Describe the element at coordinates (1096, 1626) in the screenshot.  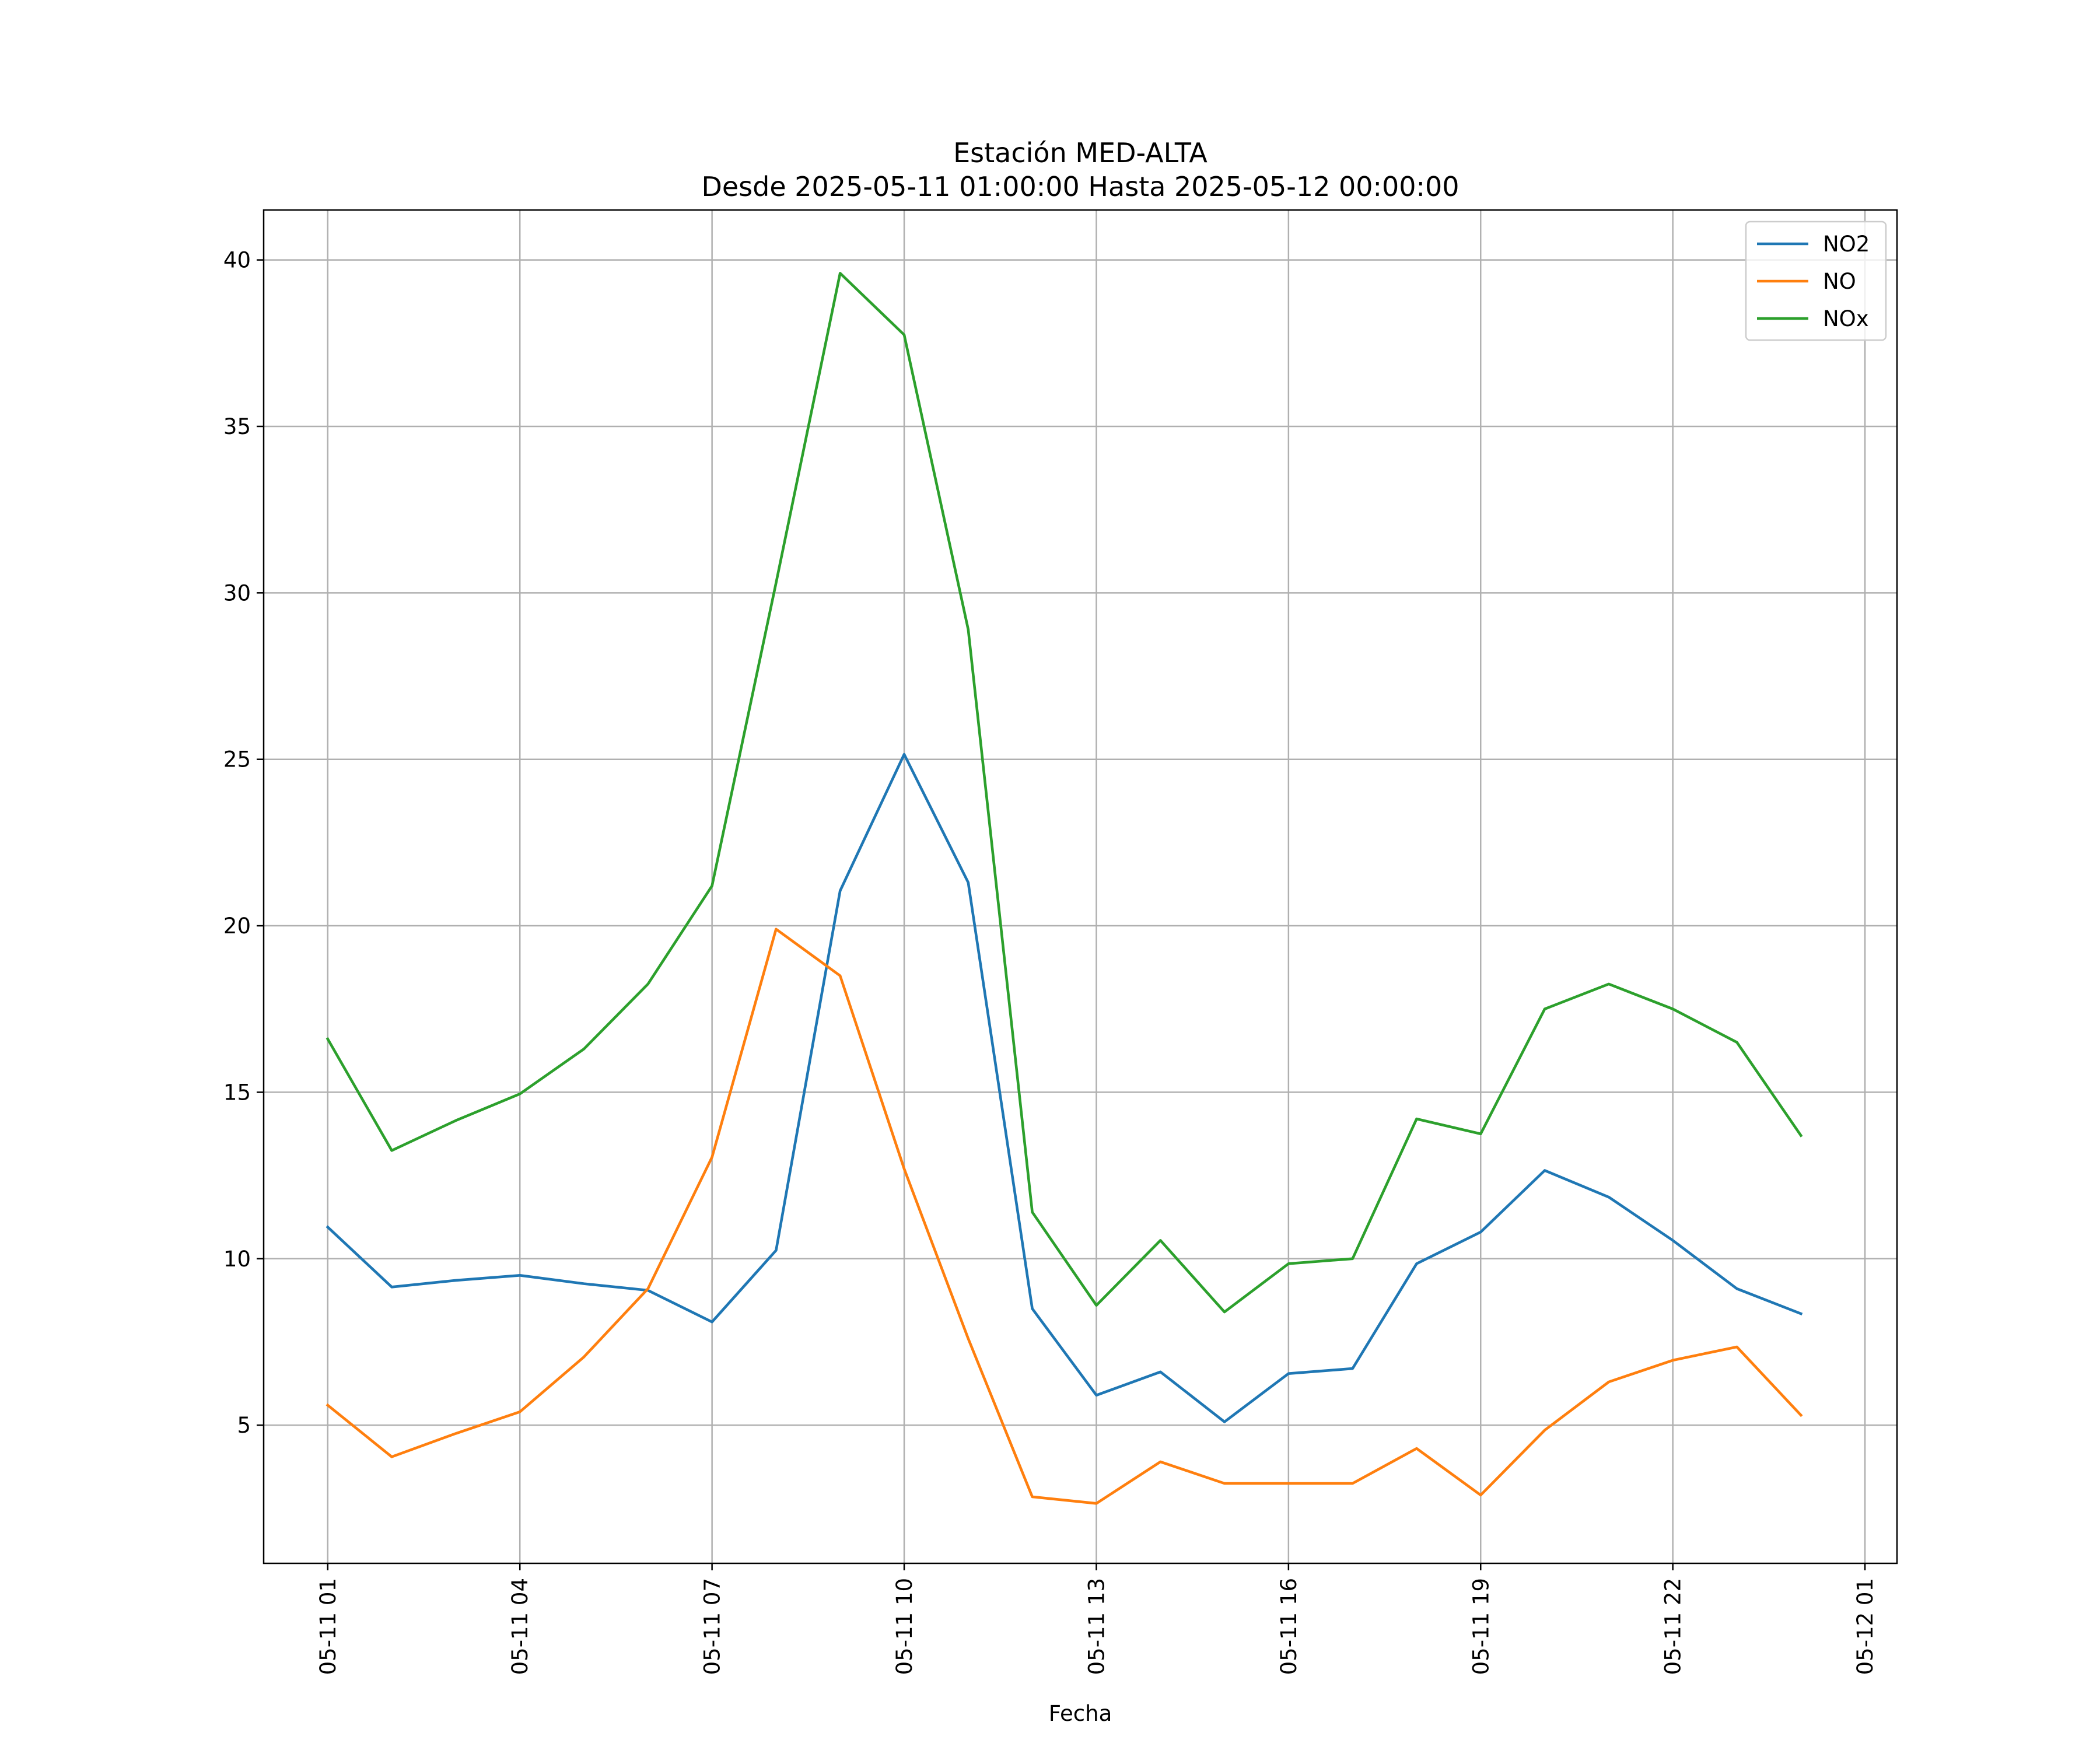
I see `x-tick-label: 05-11 13` at that location.